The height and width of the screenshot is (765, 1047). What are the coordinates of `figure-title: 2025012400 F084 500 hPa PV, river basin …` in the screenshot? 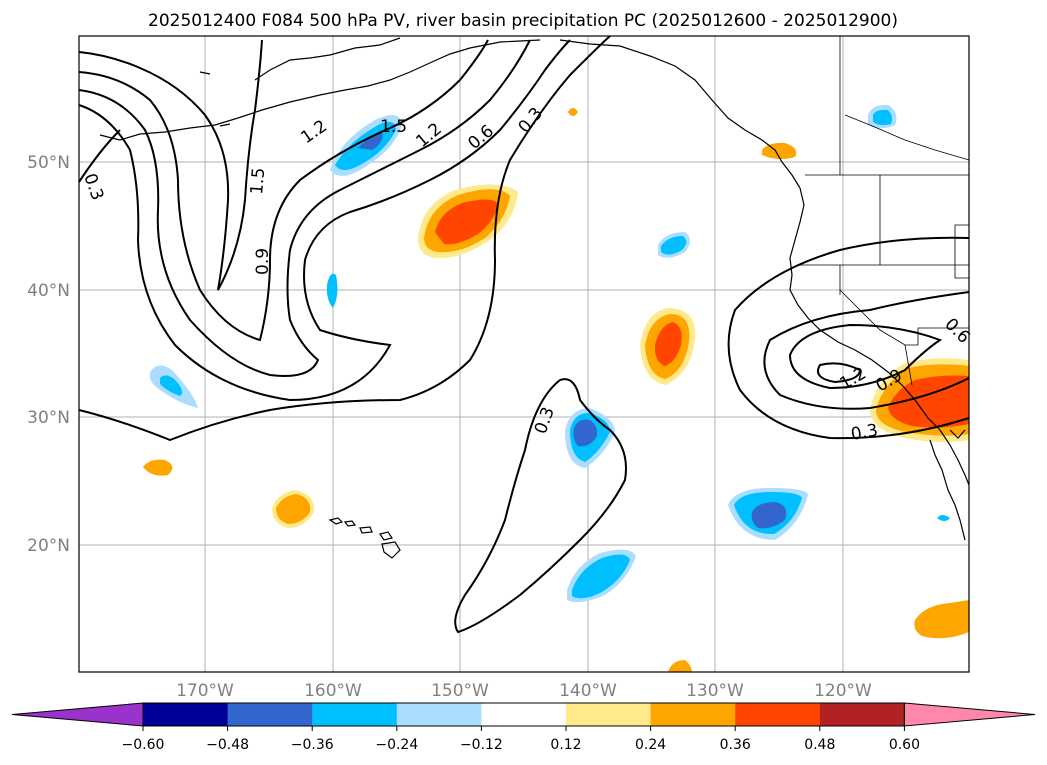 It's located at (523, 21).